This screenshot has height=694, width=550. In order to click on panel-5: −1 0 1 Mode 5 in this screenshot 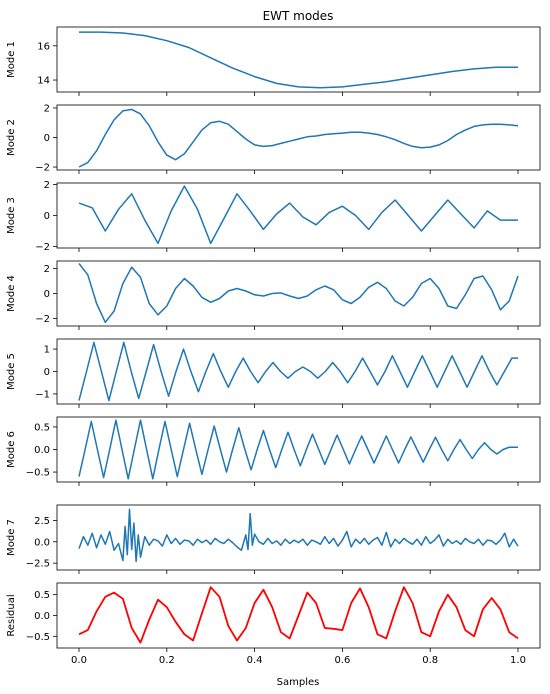, I will do `click(273, 373)`.